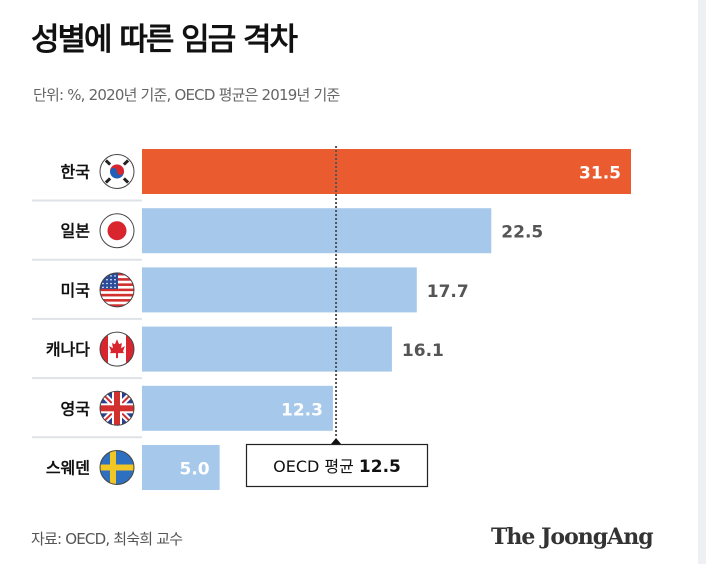 The height and width of the screenshot is (564, 706). I want to click on chart-subtitle: 단위: %, 2020년 기준, OECD 평균은 2019년 기준, so click(186, 95).